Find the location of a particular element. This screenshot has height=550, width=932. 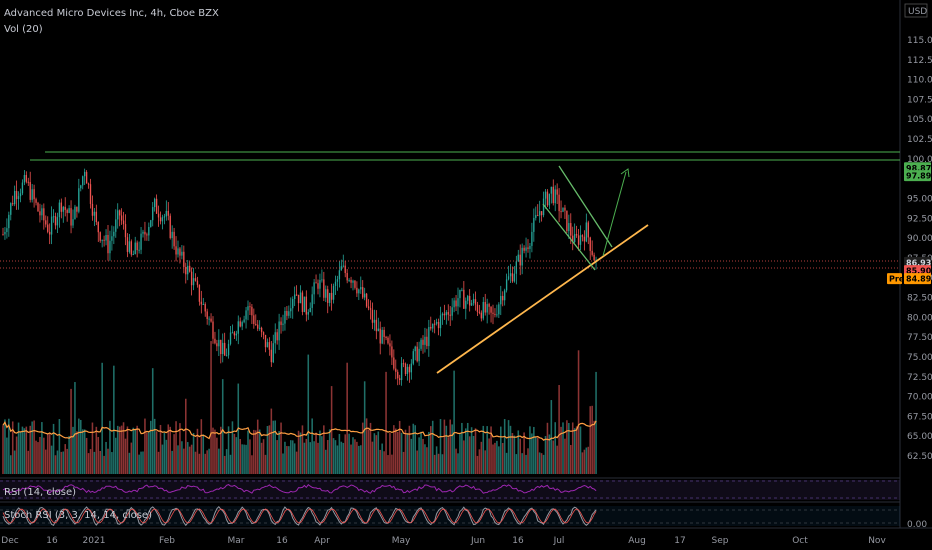

channel-lower-line is located at coordinates (569, 237).